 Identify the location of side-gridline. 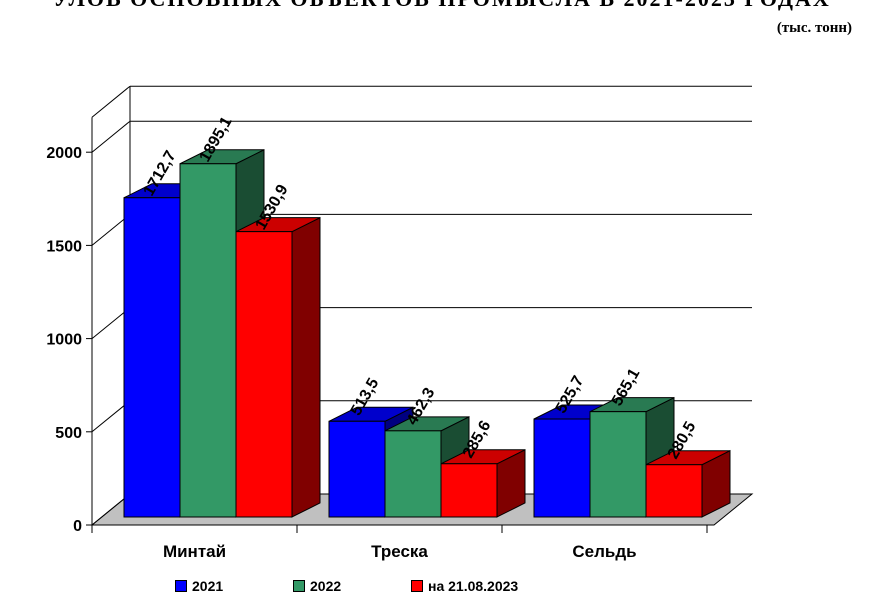
(111, 136).